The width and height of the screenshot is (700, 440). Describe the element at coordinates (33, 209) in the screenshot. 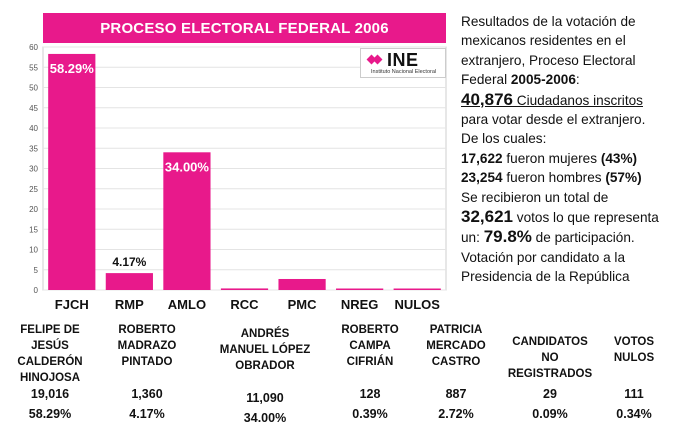

I see `y-tick-label: 20` at that location.